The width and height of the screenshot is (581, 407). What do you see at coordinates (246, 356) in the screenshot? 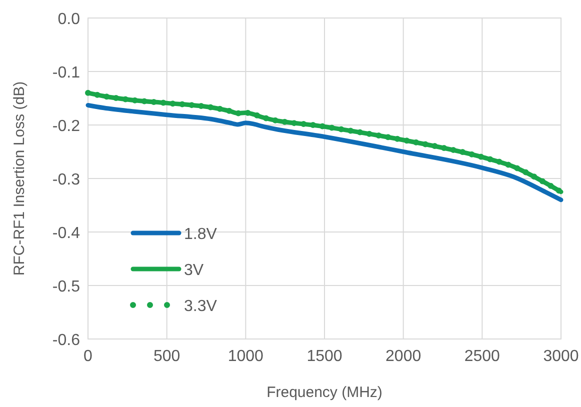
I see `x-tick-label: 1000` at bounding box center [246, 356].